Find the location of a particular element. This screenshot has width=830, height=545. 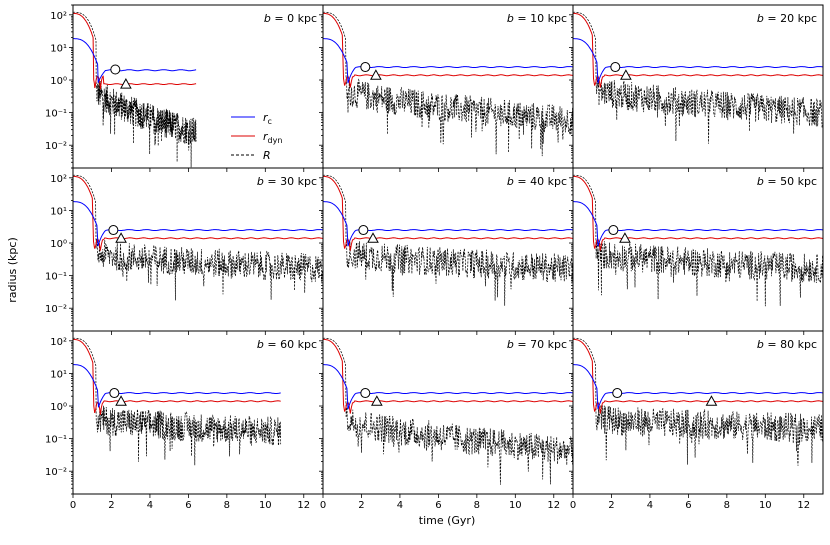

x-tick-label: 8 is located at coordinates (227, 505).